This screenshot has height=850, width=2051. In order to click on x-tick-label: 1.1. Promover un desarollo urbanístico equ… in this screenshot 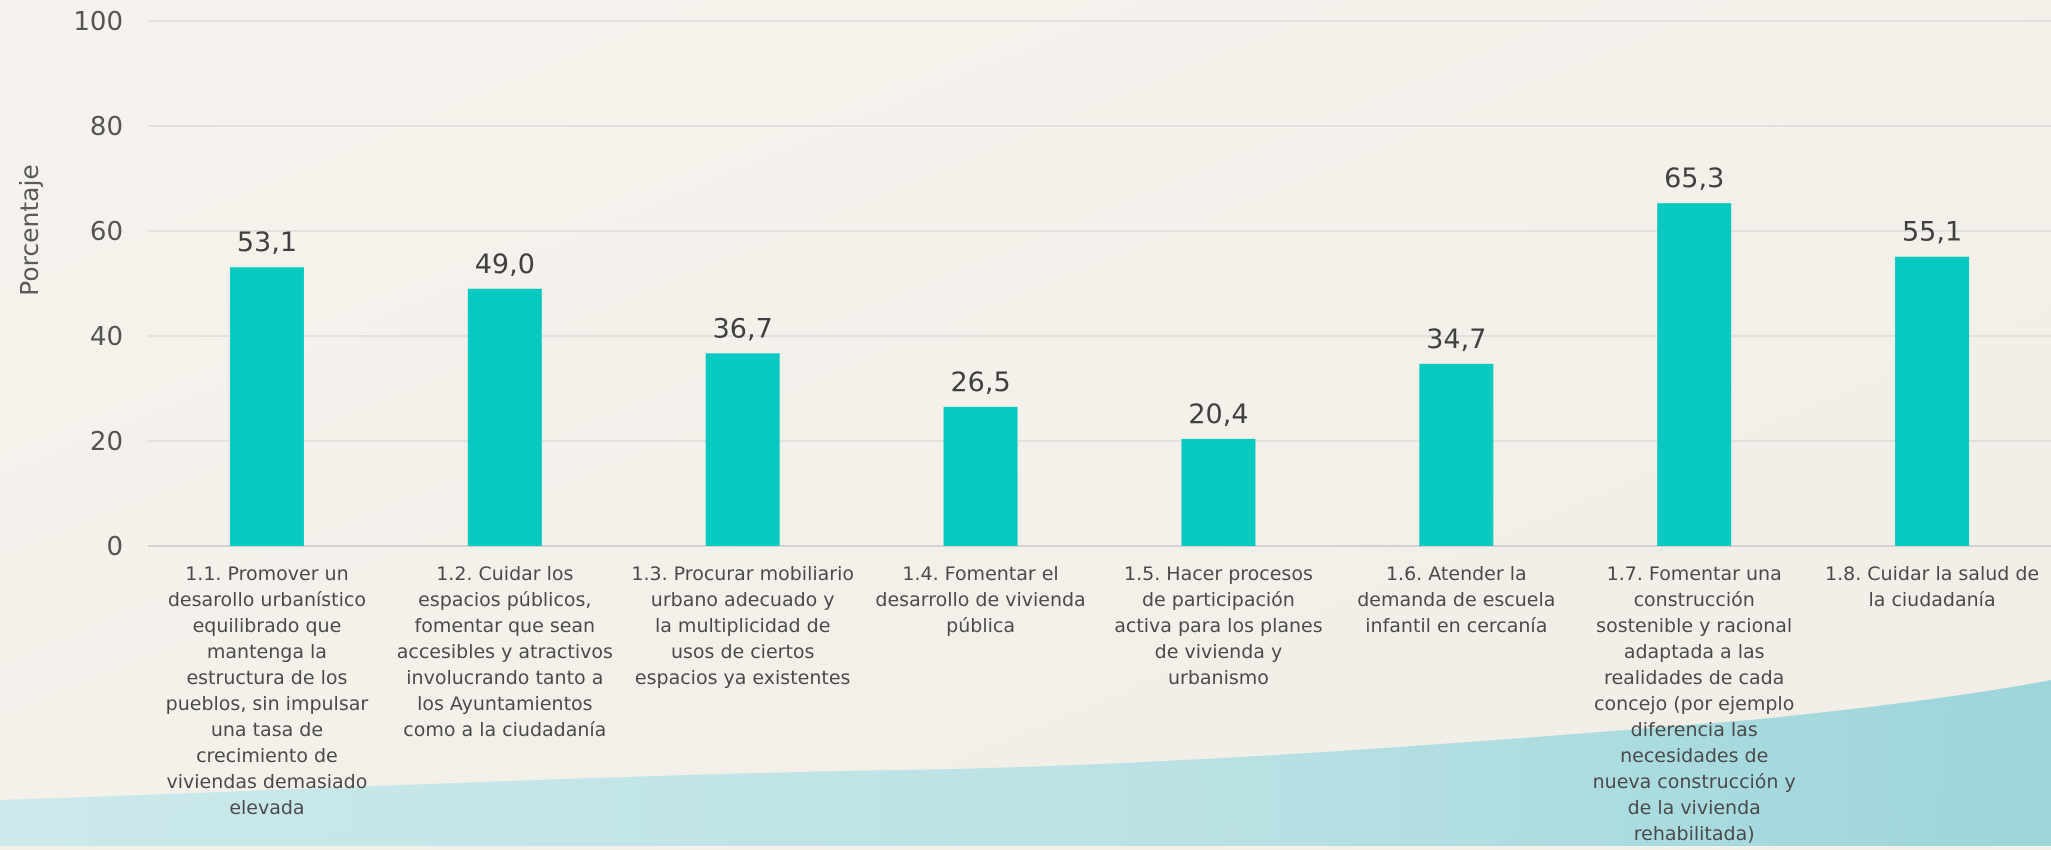, I will do `click(267, 691)`.